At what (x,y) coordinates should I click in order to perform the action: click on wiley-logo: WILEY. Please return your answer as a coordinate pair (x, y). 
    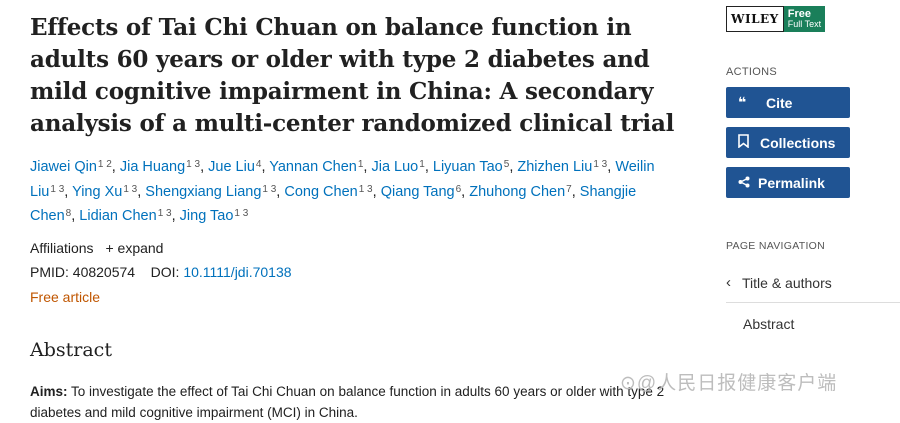
    Looking at the image, I should click on (755, 19).